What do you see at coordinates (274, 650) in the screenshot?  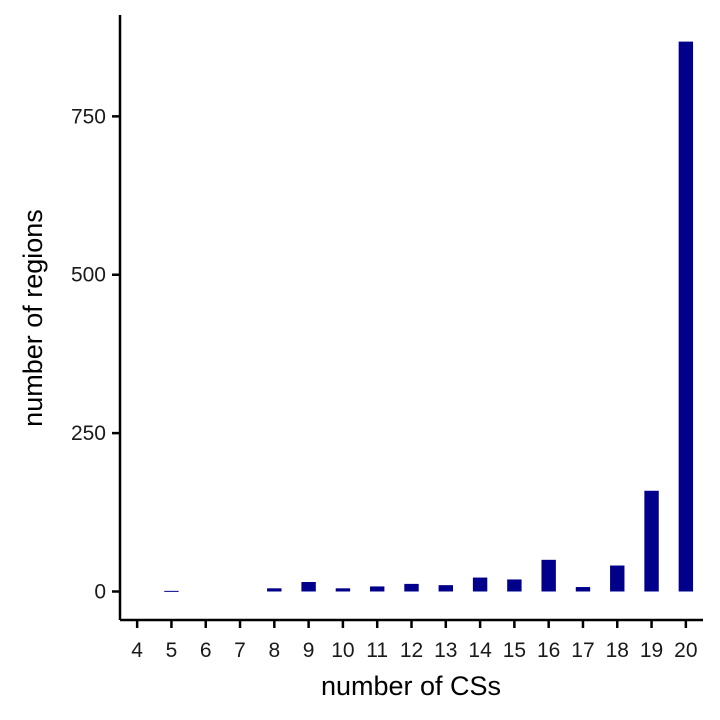 I see `x-tick-label-8: 8` at bounding box center [274, 650].